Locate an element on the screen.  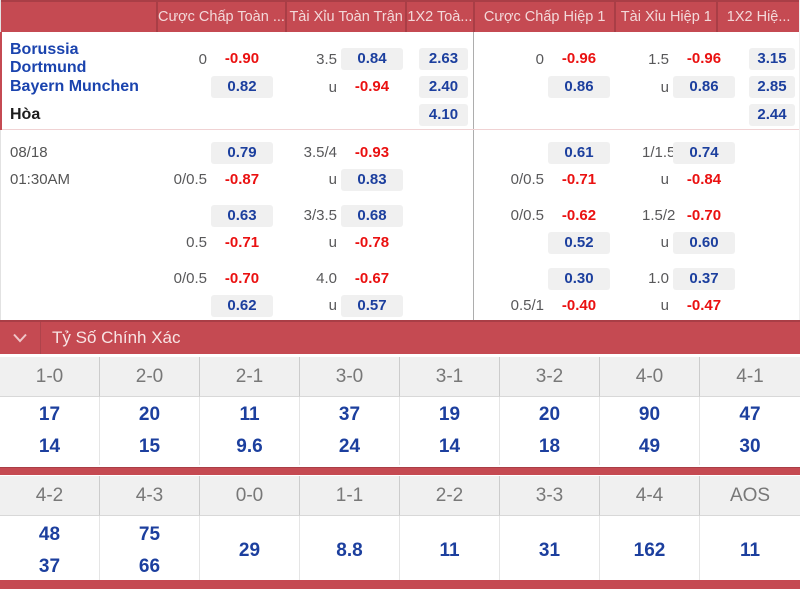
total-odds-slot: -0.47 is located at coordinates (704, 305).